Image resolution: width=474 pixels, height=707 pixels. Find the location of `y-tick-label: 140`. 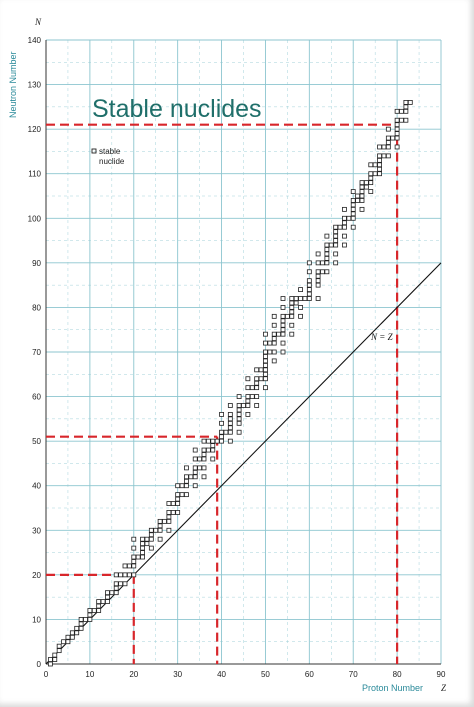

y-tick-label: 140 is located at coordinates (35, 40).